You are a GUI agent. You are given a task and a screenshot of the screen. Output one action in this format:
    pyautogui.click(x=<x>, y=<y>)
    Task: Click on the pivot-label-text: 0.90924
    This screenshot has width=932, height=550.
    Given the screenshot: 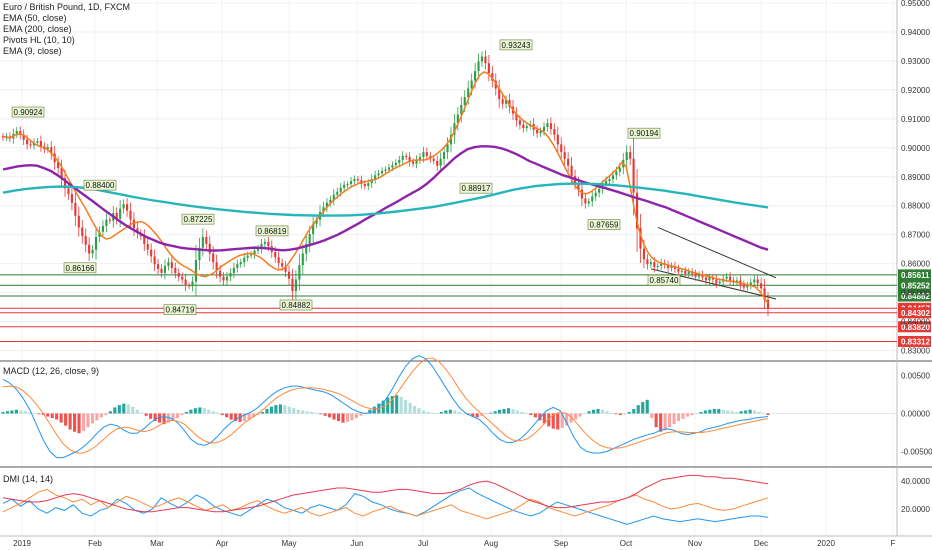 What is the action you would take?
    pyautogui.click(x=28, y=112)
    